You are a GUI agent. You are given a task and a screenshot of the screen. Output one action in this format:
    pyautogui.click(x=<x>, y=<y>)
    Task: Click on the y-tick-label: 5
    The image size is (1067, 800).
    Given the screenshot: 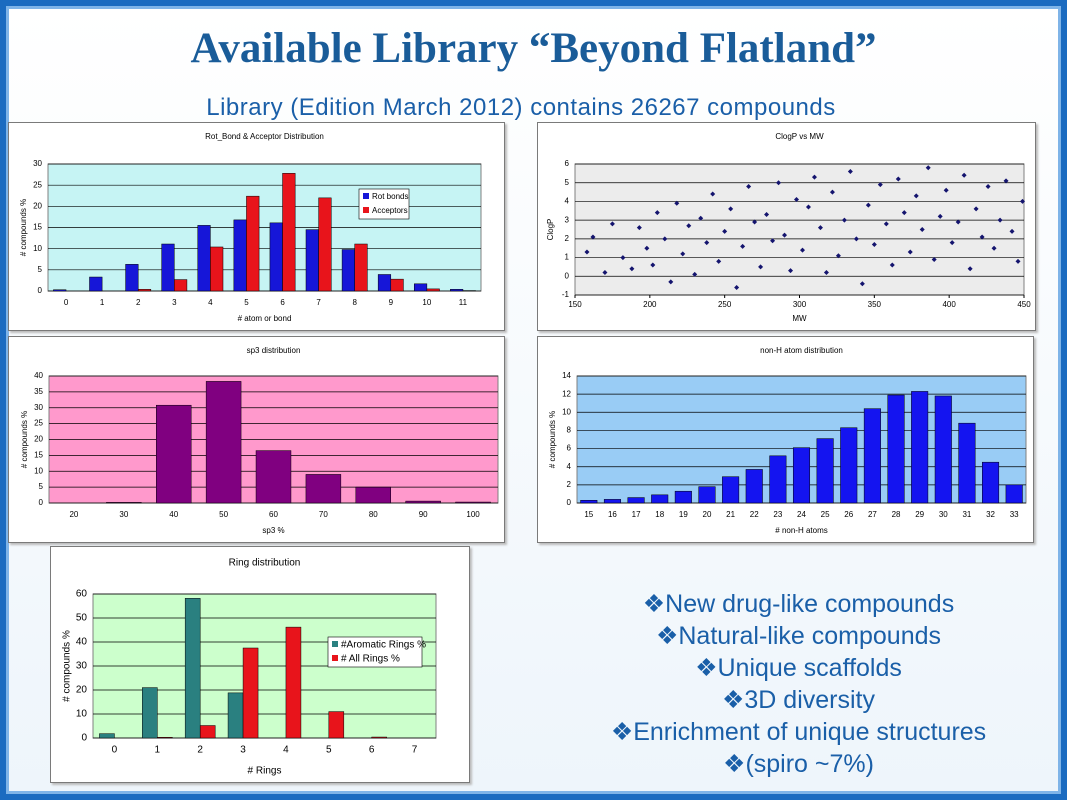 What is the action you would take?
    pyautogui.click(x=567, y=182)
    